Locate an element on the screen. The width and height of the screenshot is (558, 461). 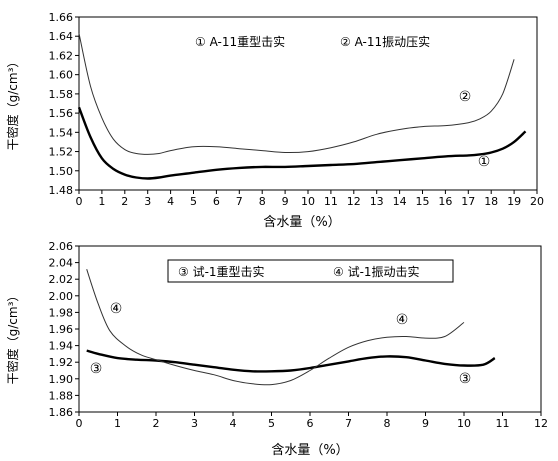
y-tick-label: 1.90 is located at coordinates (61, 379).